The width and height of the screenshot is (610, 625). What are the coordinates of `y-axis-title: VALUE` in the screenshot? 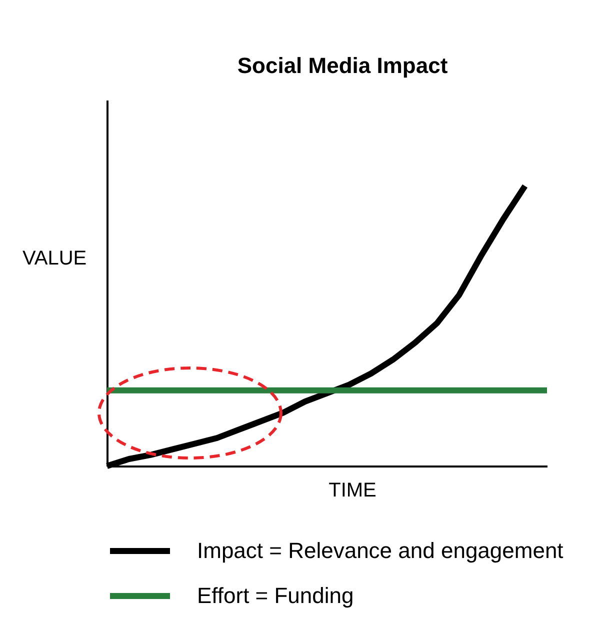 It's located at (54, 259).